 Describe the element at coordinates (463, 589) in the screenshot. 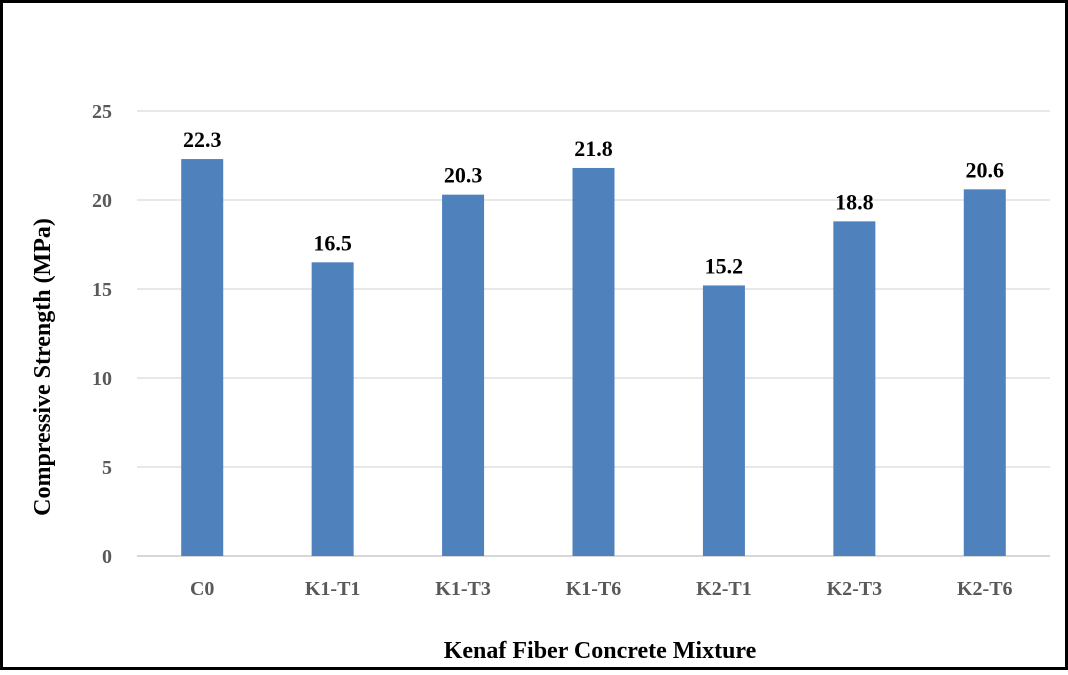

I see `x-tick-label: K1-T3` at that location.